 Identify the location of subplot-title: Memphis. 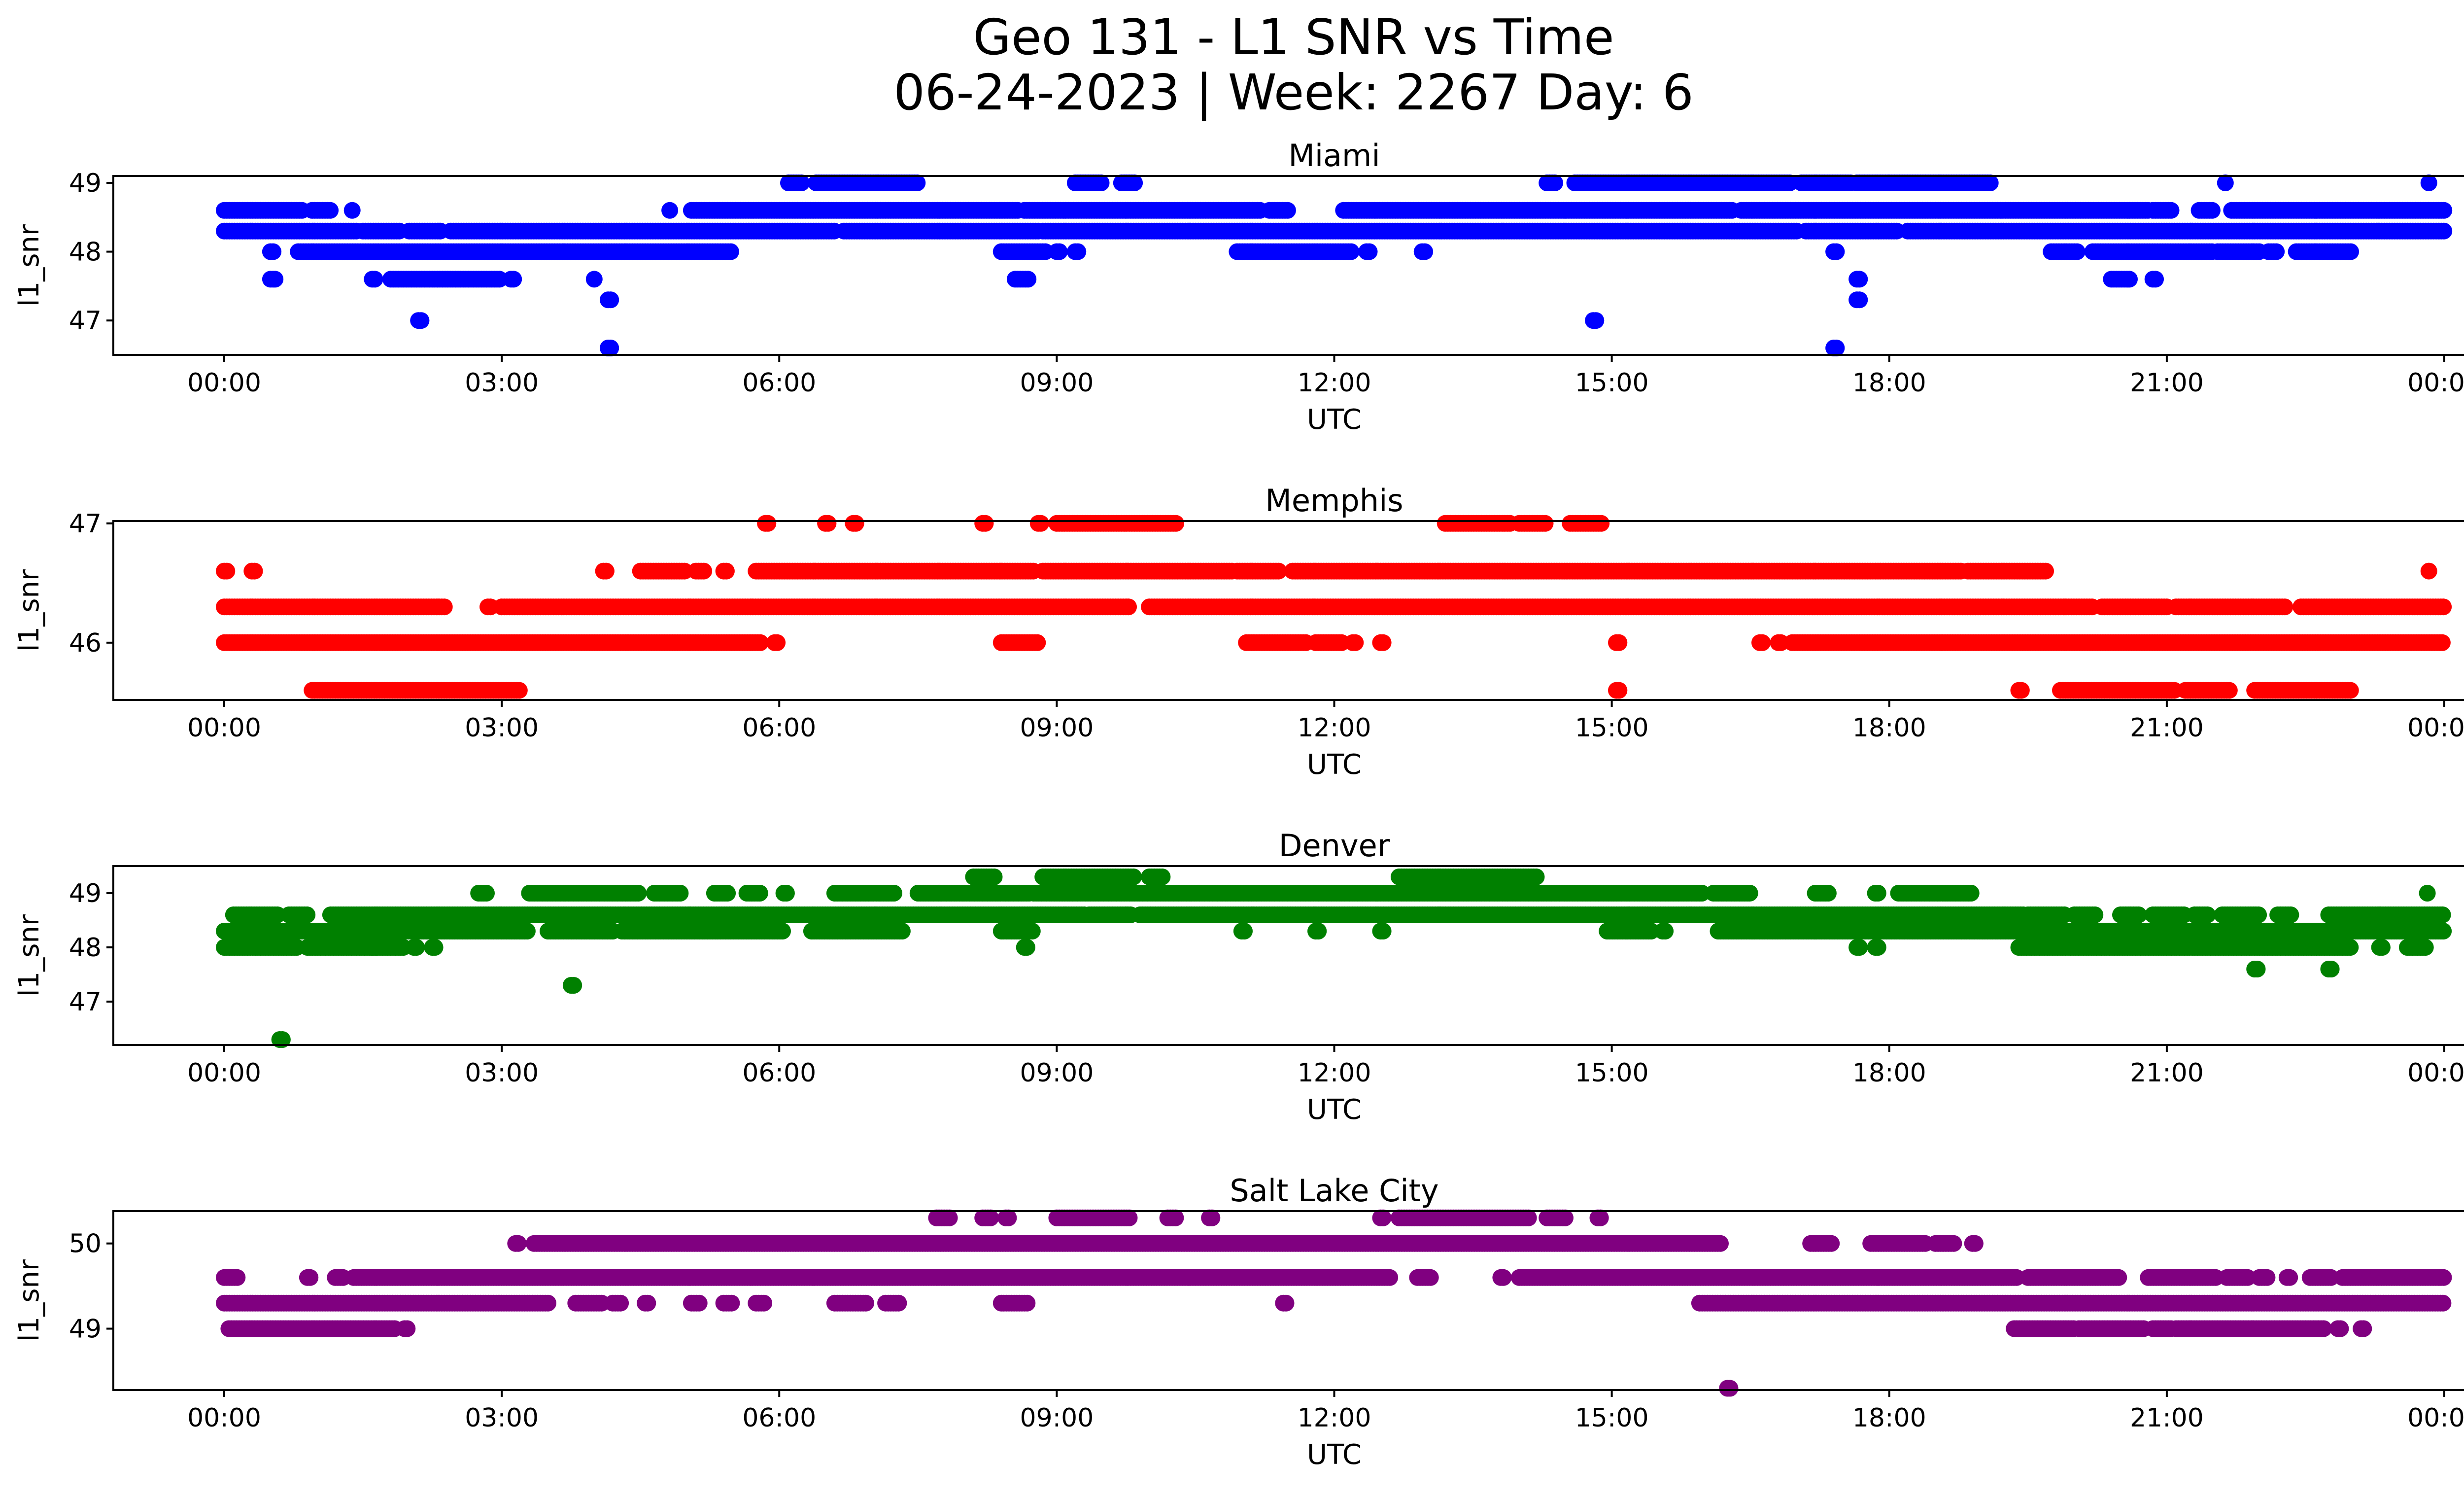
(1334, 501).